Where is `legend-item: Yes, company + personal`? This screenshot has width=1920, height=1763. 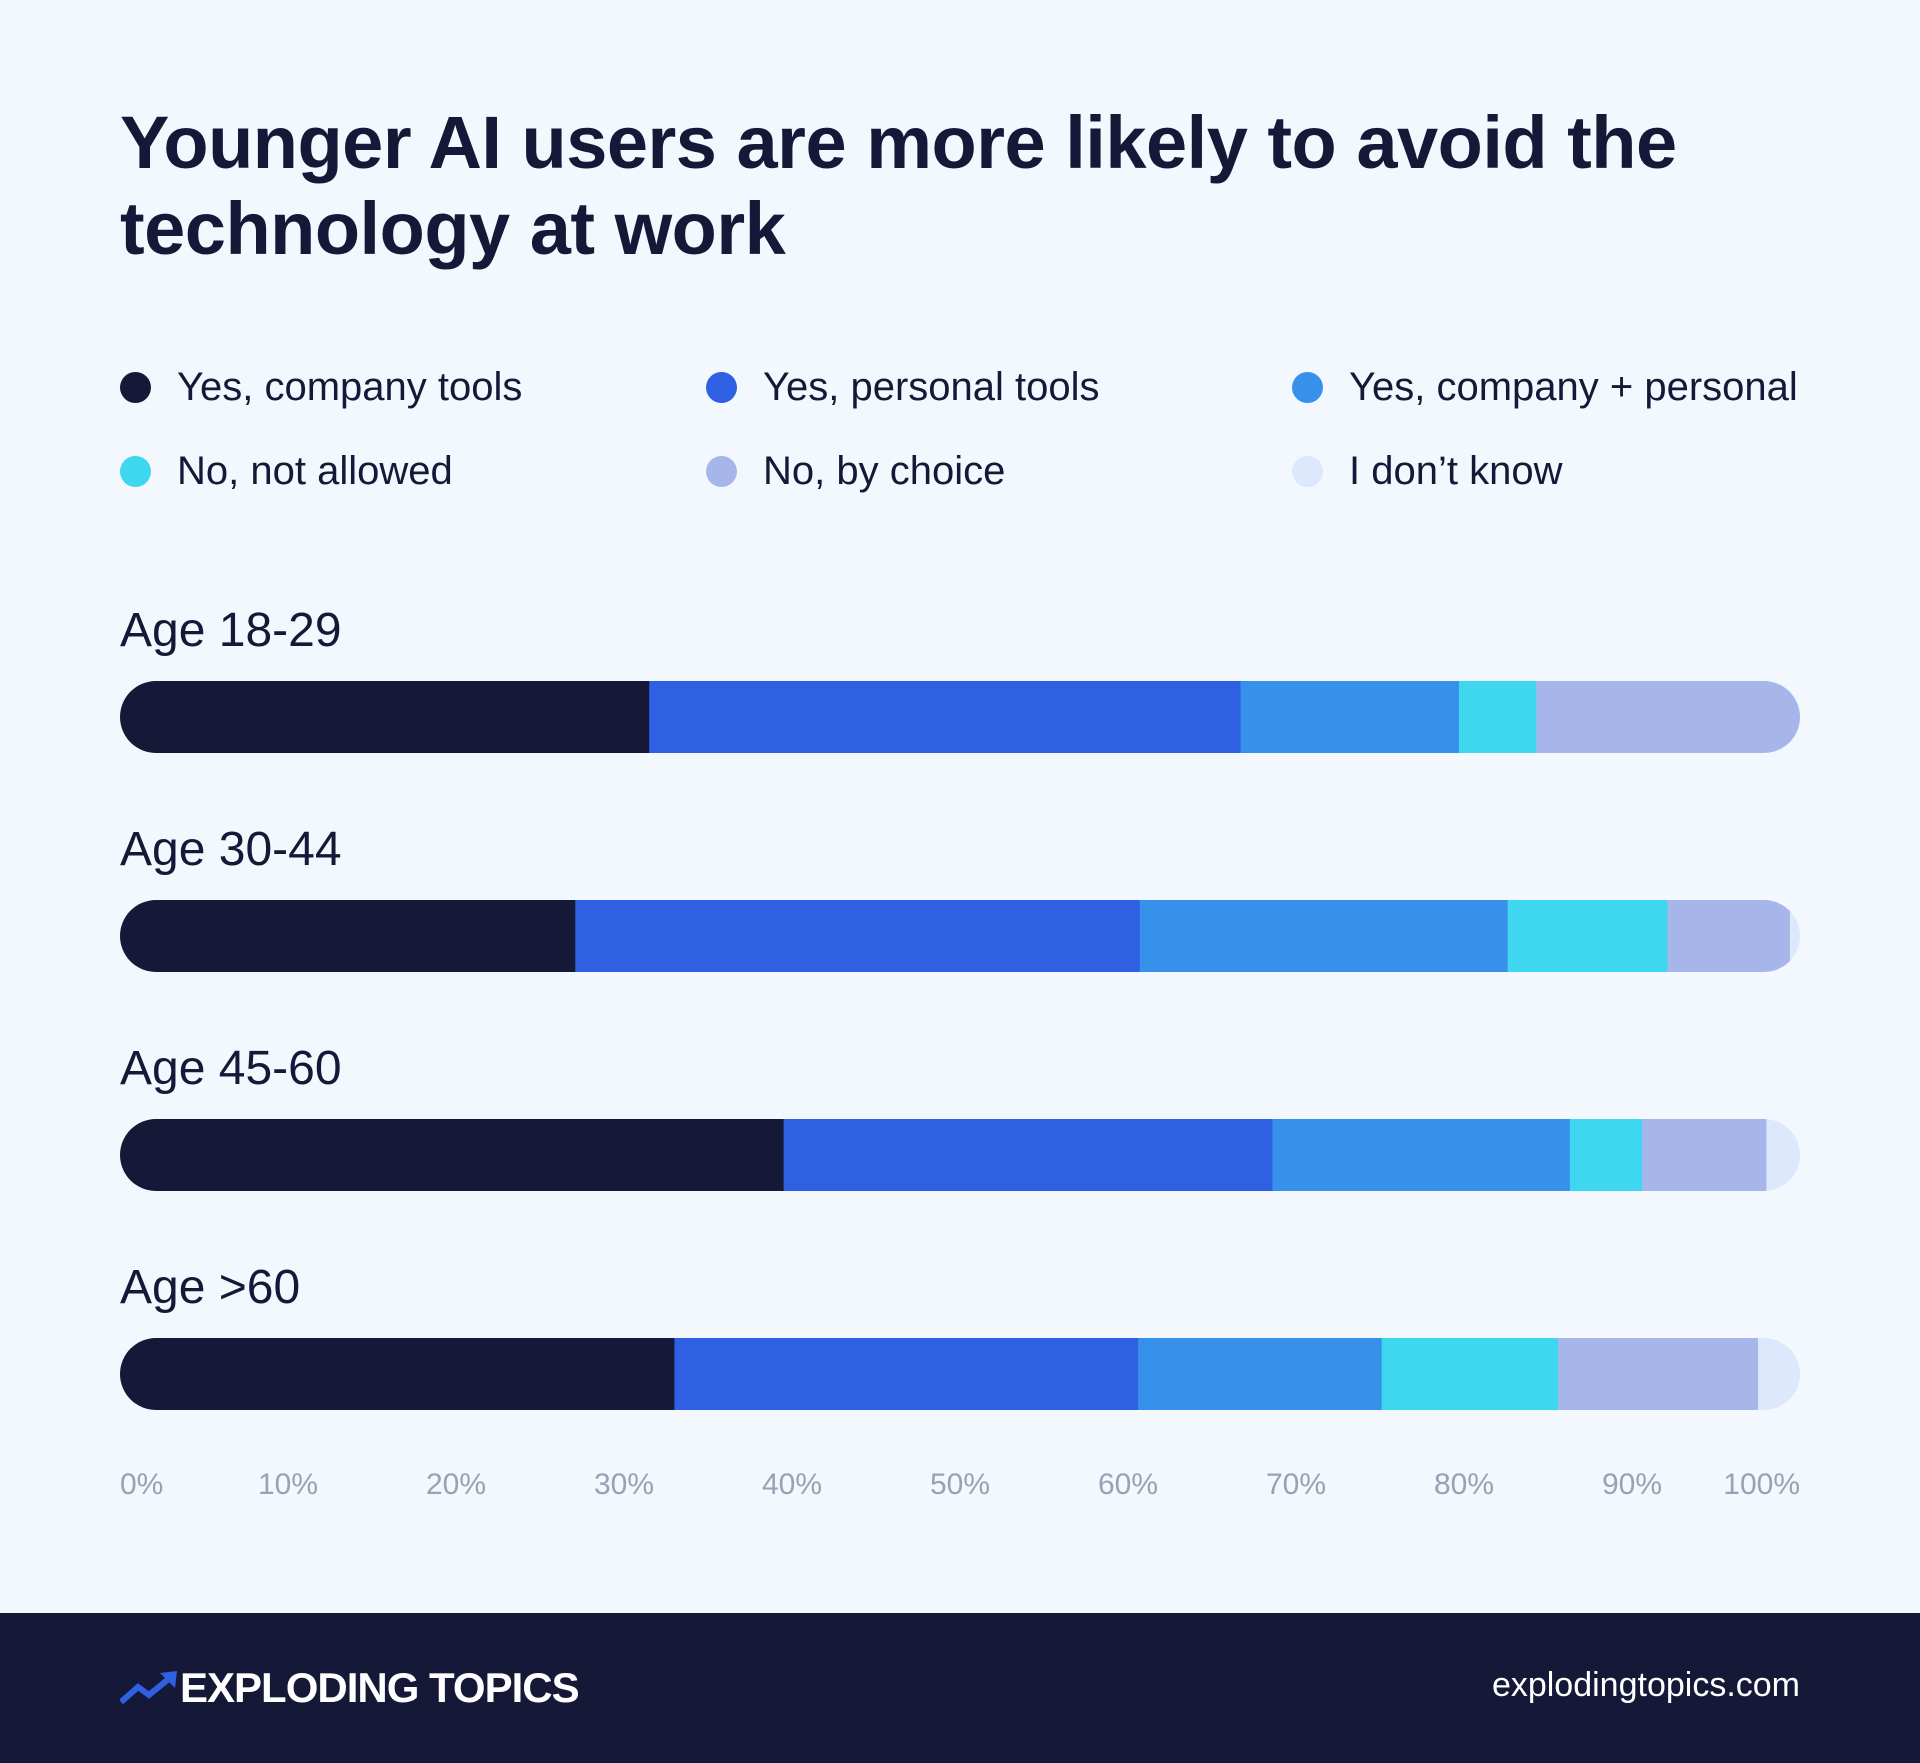
legend-item: Yes, company + personal is located at coordinates (1566, 387).